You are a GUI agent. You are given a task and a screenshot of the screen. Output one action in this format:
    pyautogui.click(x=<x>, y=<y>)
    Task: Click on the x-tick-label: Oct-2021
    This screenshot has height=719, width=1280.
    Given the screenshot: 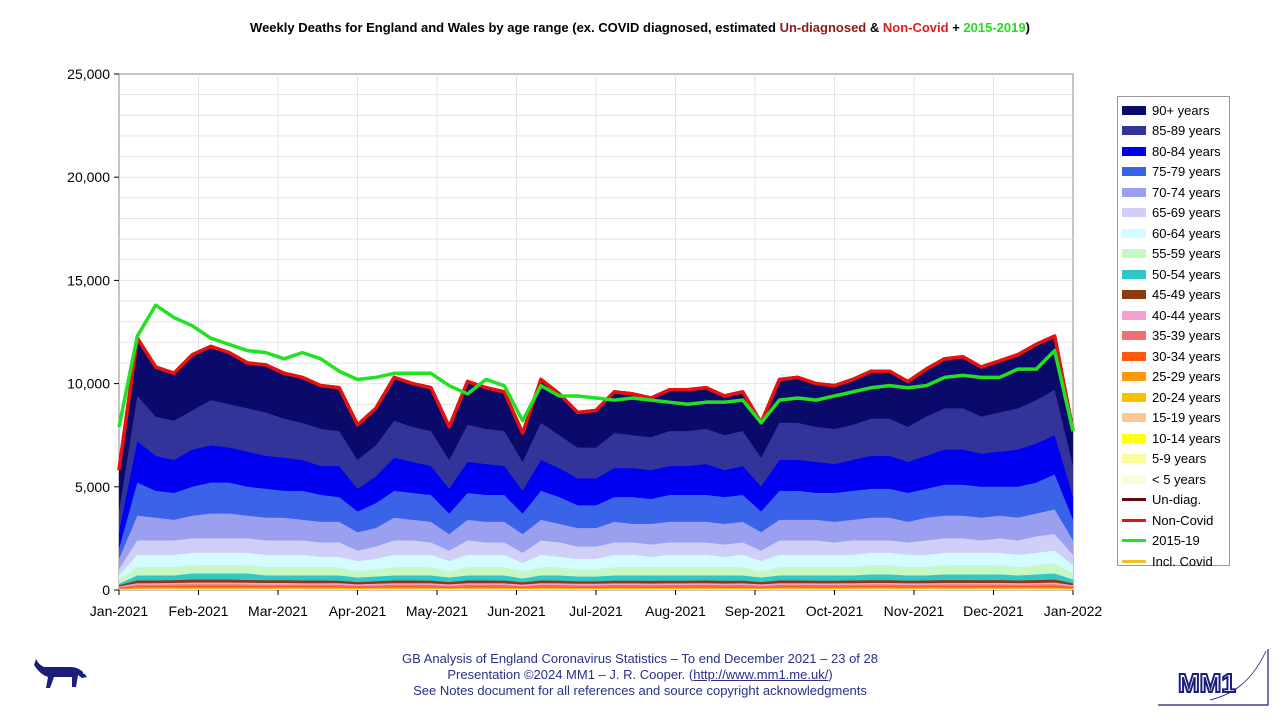 What is the action you would take?
    pyautogui.click(x=835, y=611)
    